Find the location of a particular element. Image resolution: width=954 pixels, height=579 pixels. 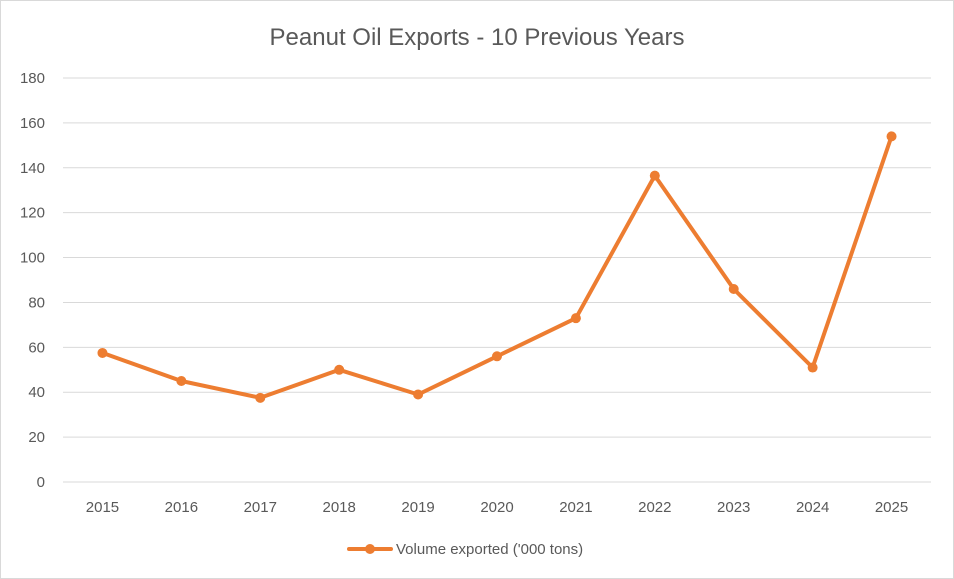

y-tick-label: 120 is located at coordinates (32, 213).